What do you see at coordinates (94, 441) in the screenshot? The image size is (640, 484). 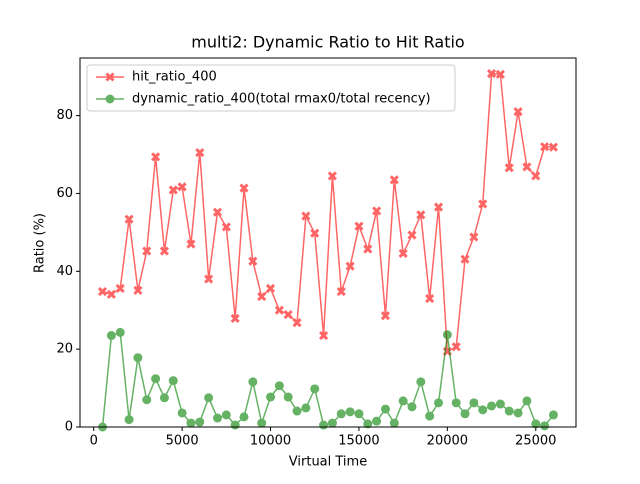 I see `x-tick-label: 0` at bounding box center [94, 441].